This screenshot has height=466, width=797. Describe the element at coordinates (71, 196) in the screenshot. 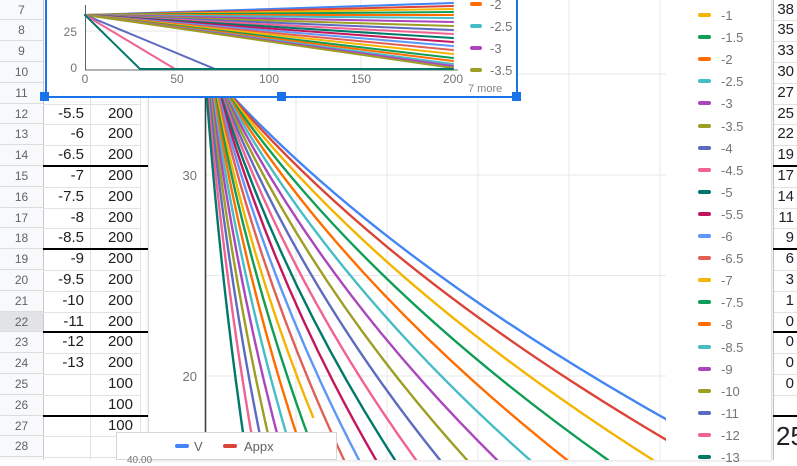

I see `cell: -7.5` at that location.